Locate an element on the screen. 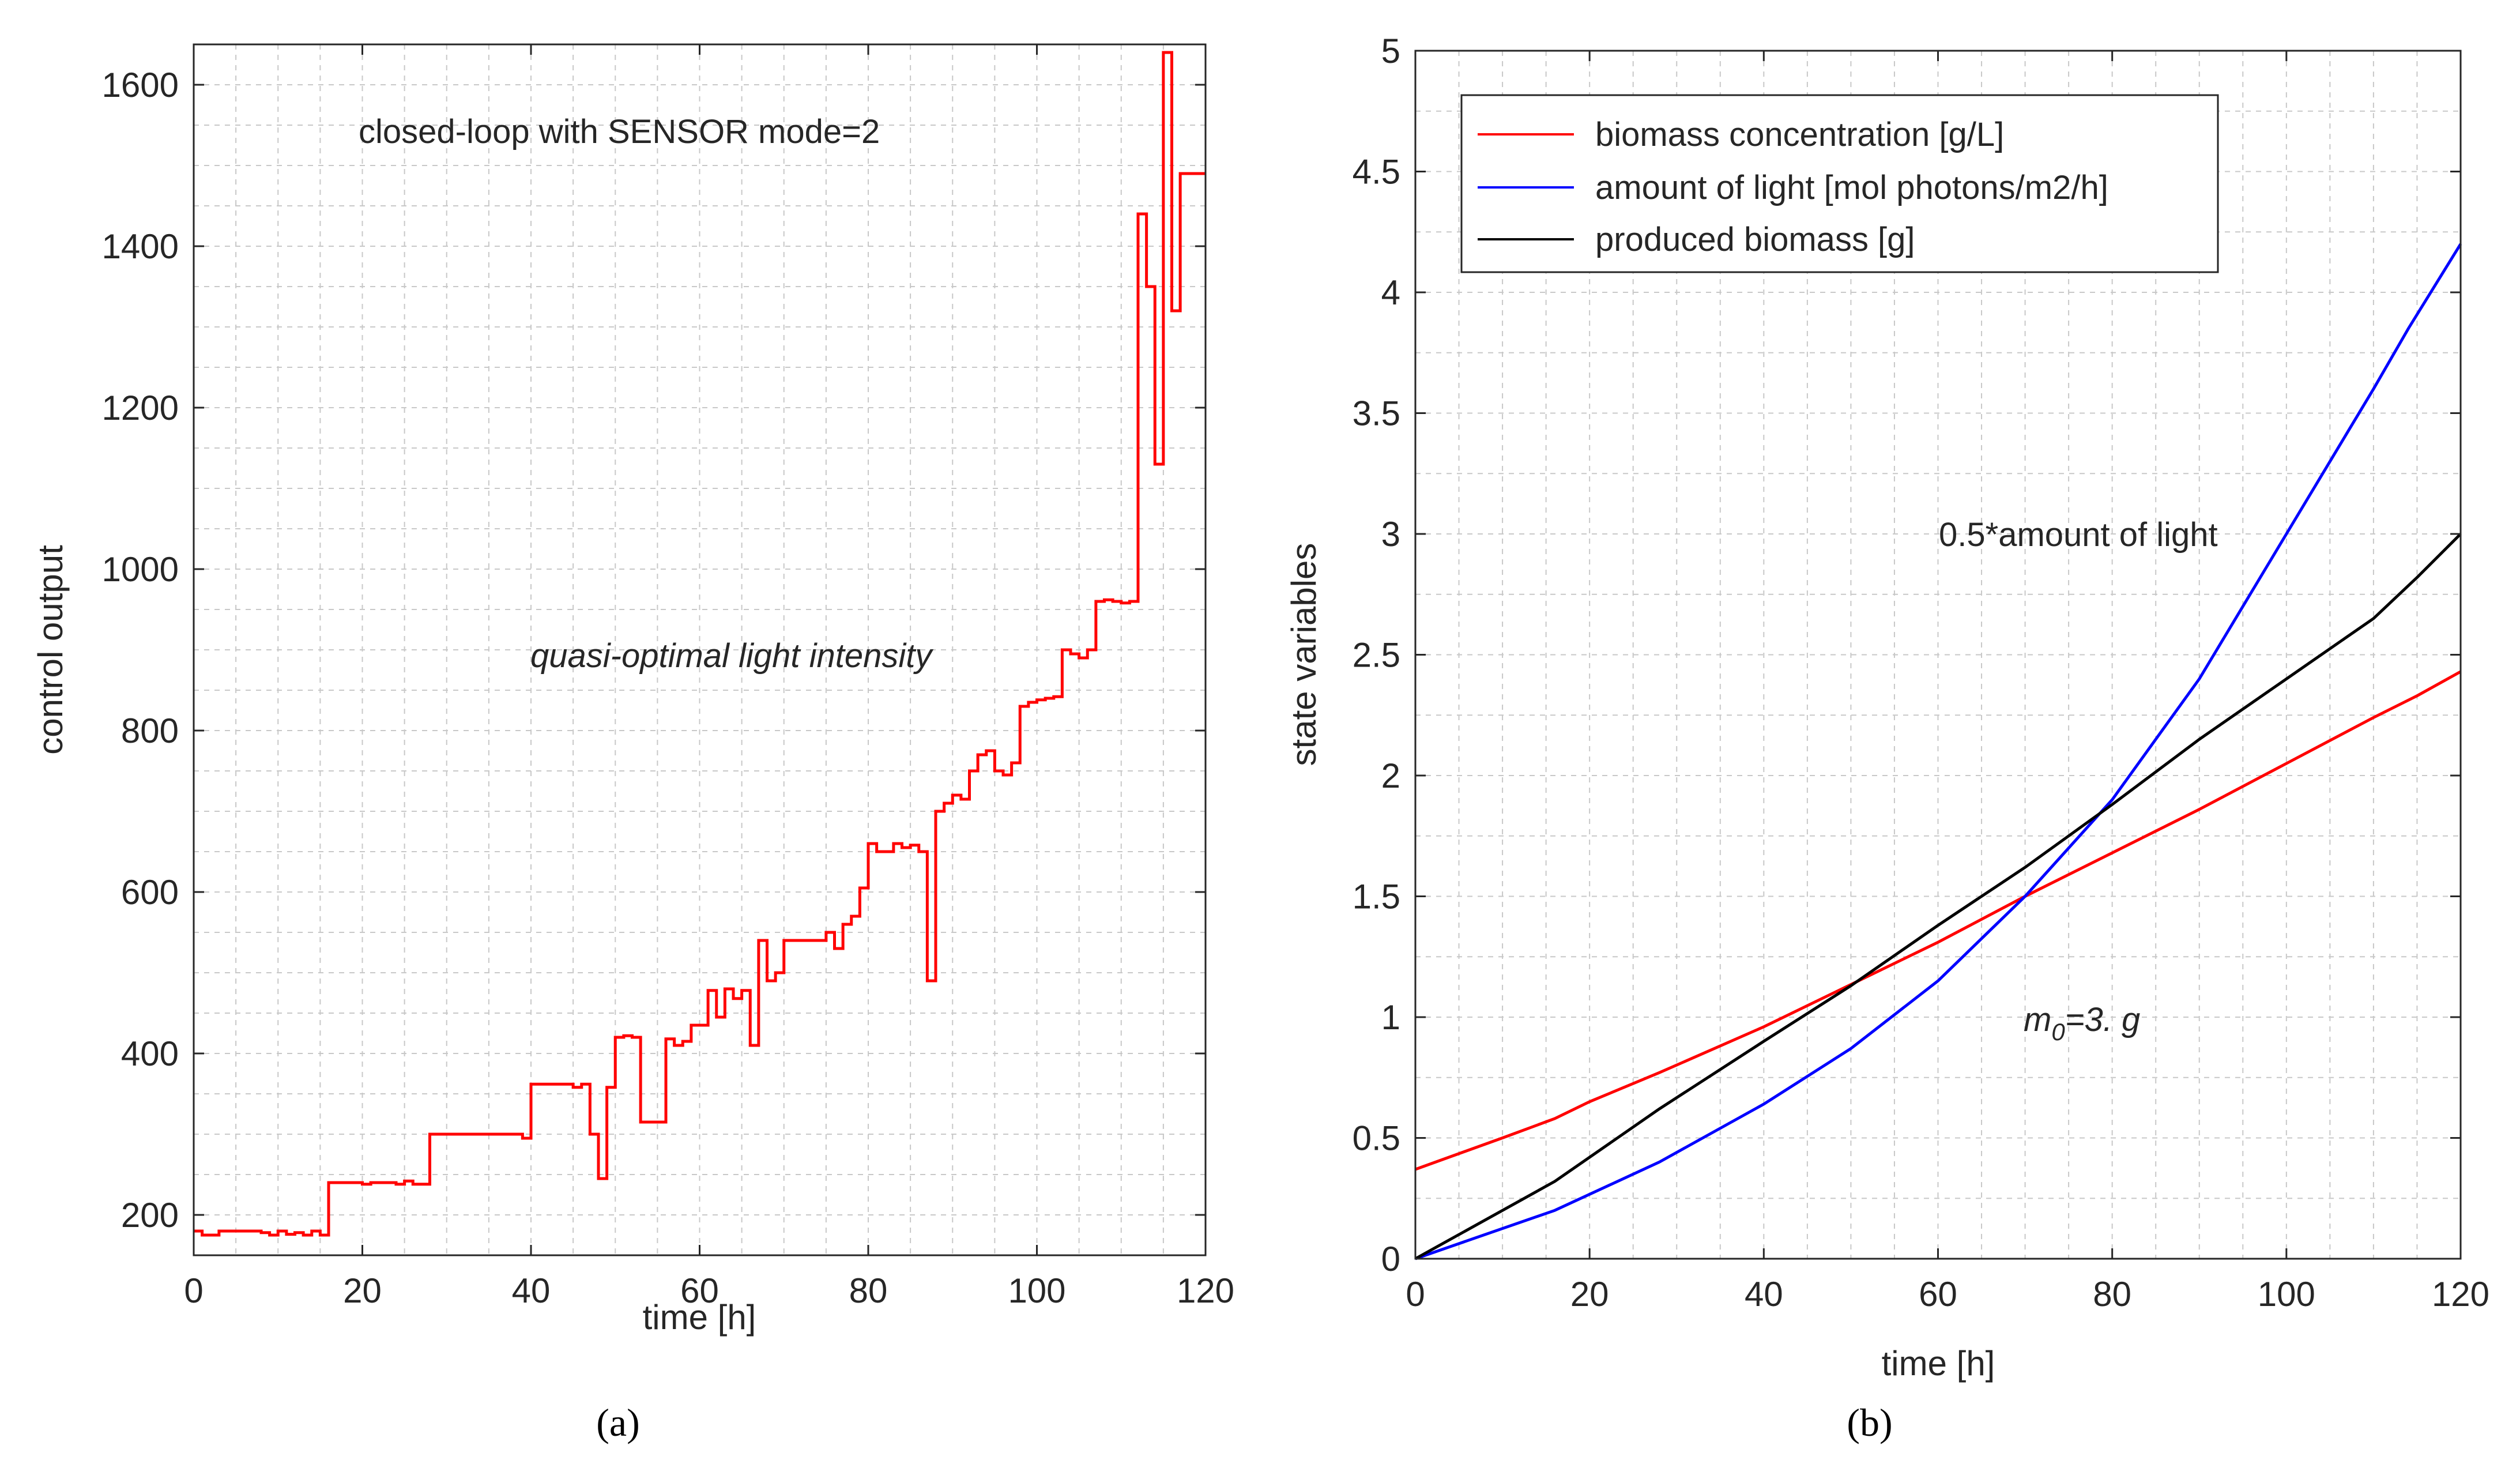  panel-label-b: (b) is located at coordinates (1870, 1422).